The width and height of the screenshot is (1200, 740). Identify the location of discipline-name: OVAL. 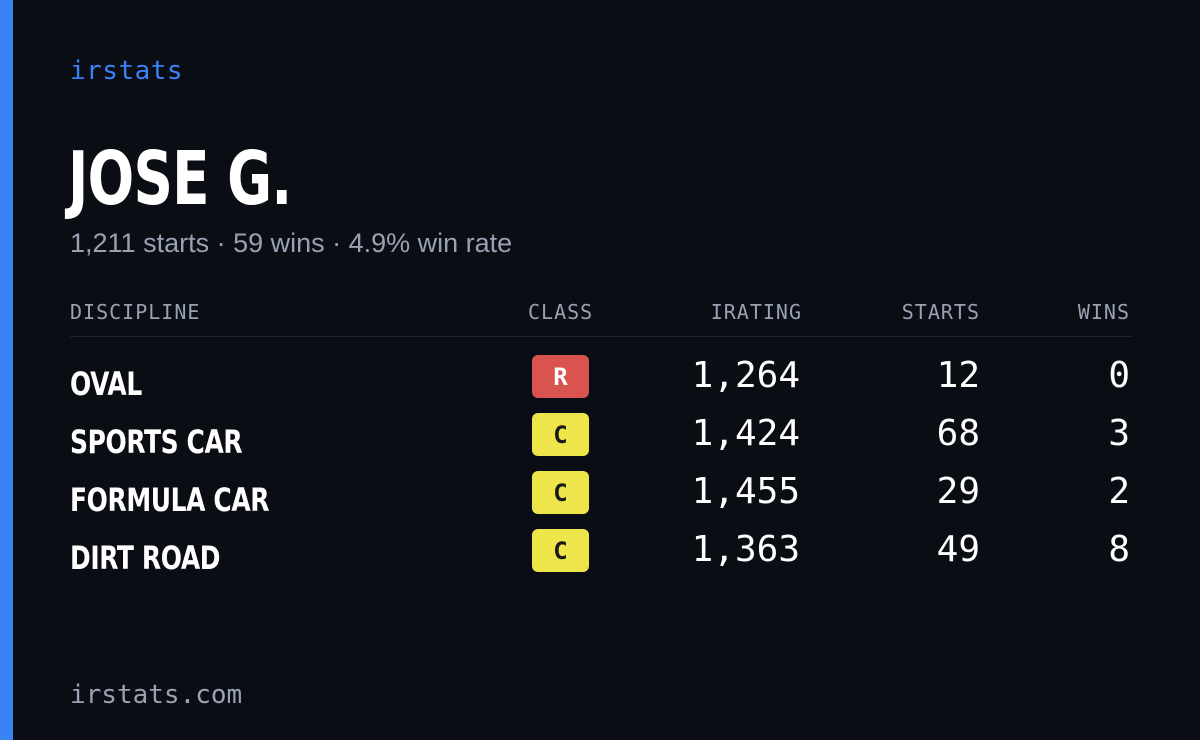
(106, 384).